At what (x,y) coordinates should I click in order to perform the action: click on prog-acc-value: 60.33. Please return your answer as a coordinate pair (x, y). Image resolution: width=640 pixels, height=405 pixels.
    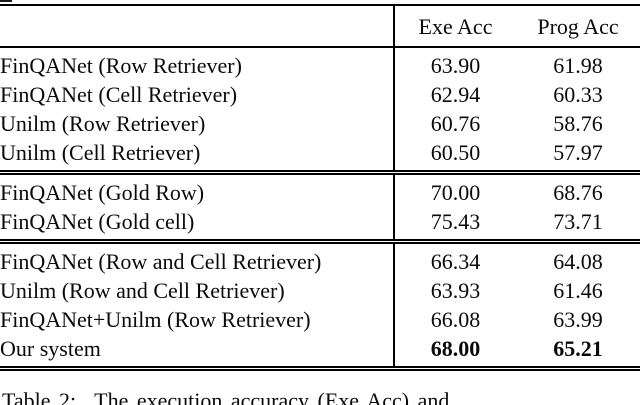
    Looking at the image, I should click on (578, 94).